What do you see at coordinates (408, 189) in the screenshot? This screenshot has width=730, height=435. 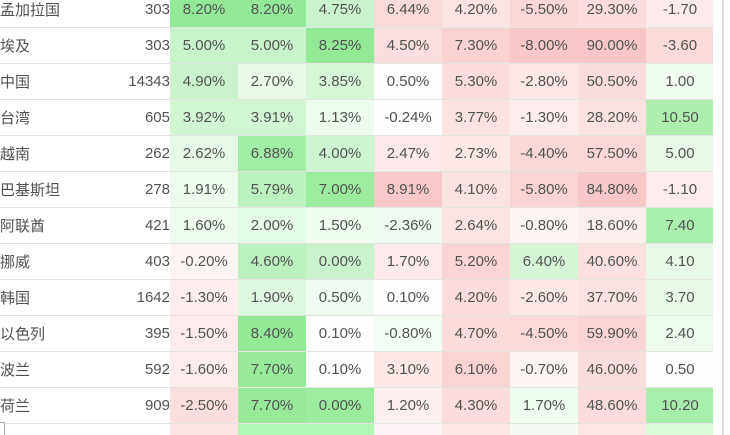 I see `heatmap-cell: 8.91%` at bounding box center [408, 189].